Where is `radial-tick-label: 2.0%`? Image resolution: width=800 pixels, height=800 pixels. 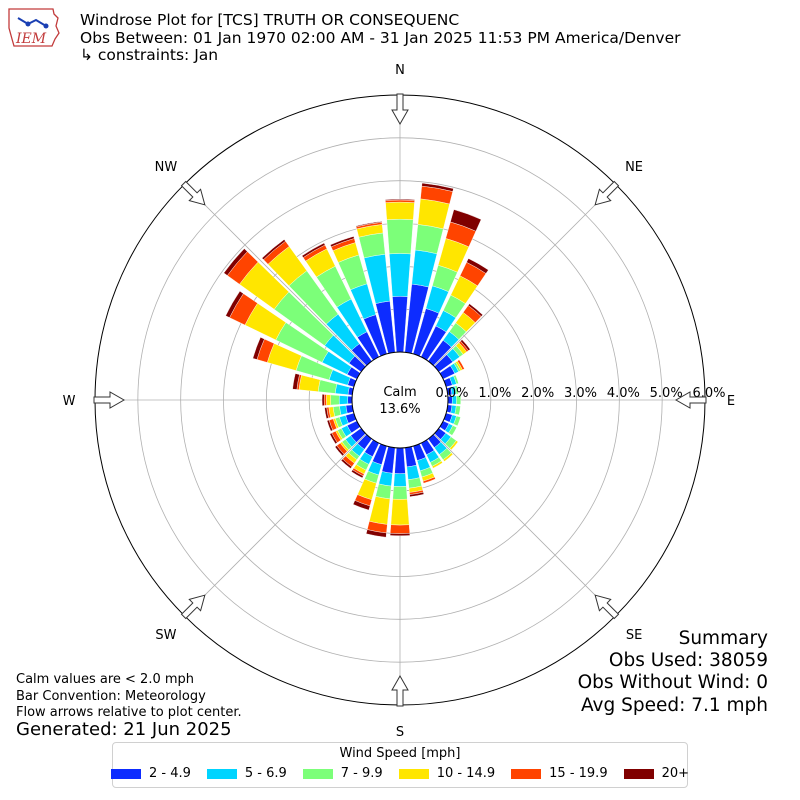
radial-tick-label: 2.0% is located at coordinates (537, 393).